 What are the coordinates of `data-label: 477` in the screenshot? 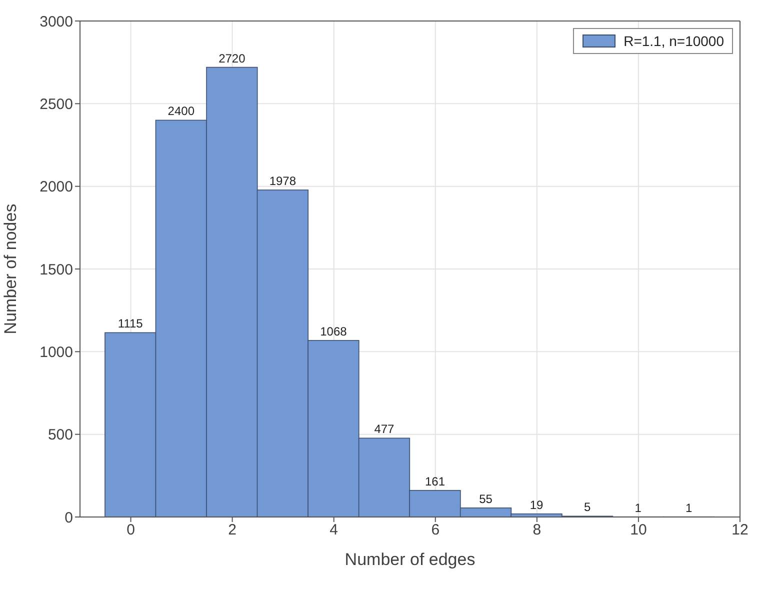 It's located at (384, 429).